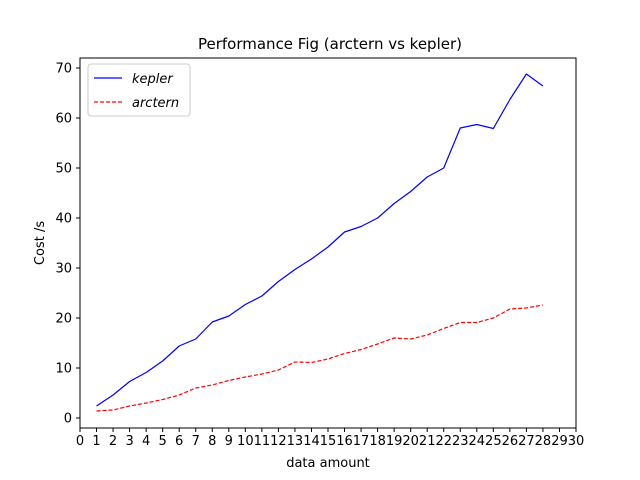 The image size is (640, 480). What do you see at coordinates (295, 441) in the screenshot?
I see `x-tick-label: 13` at bounding box center [295, 441].